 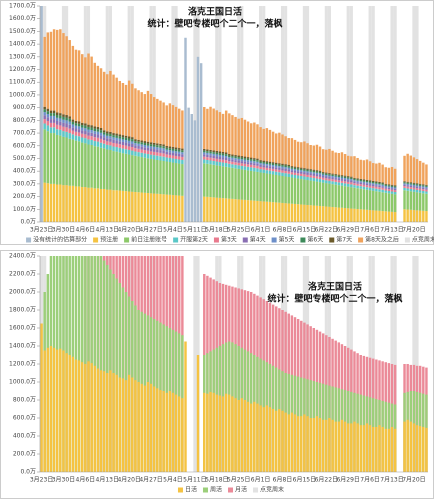 I want to click on legend-swatch, so click(x=180, y=490).